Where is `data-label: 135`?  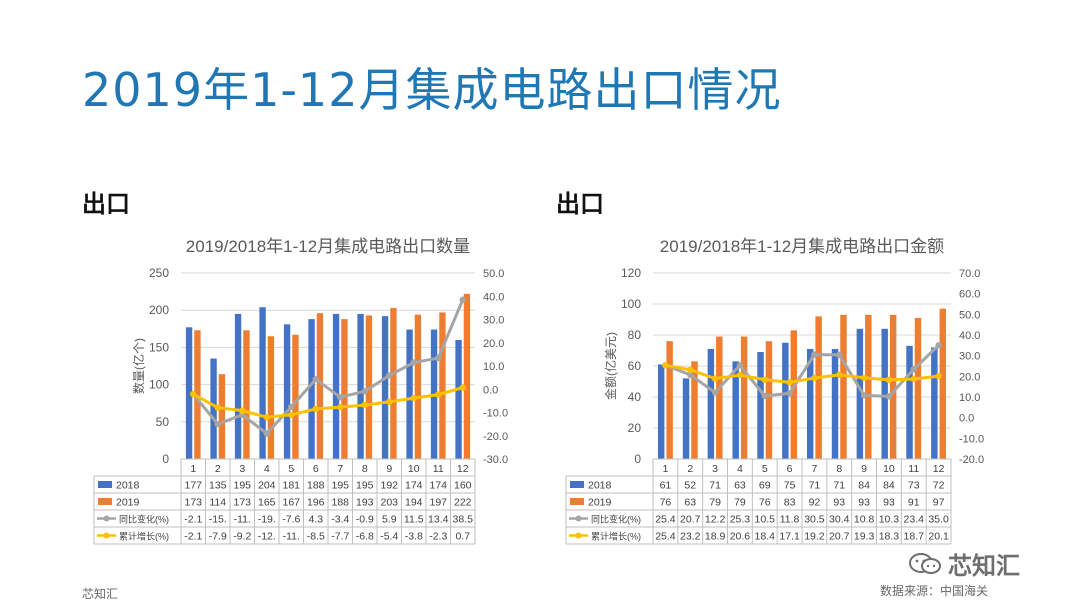 data-label: 135 is located at coordinates (218, 486).